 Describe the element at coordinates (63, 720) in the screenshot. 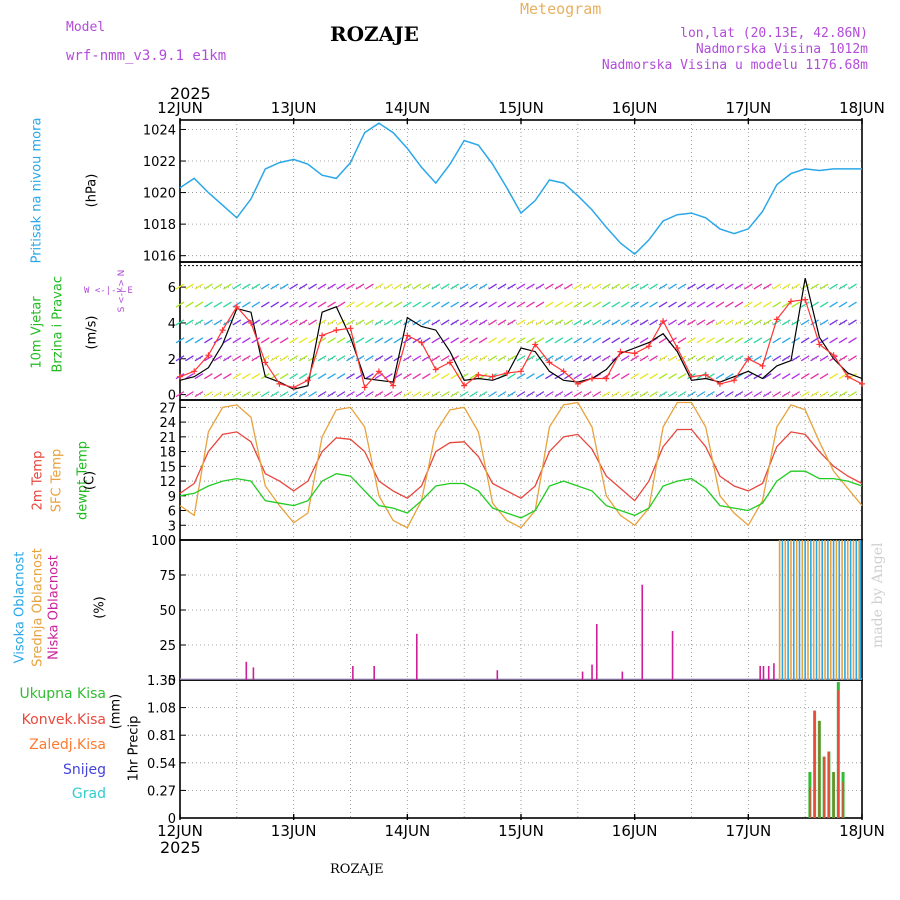

I see `legend-konvek: Konvek.Kisa` at that location.